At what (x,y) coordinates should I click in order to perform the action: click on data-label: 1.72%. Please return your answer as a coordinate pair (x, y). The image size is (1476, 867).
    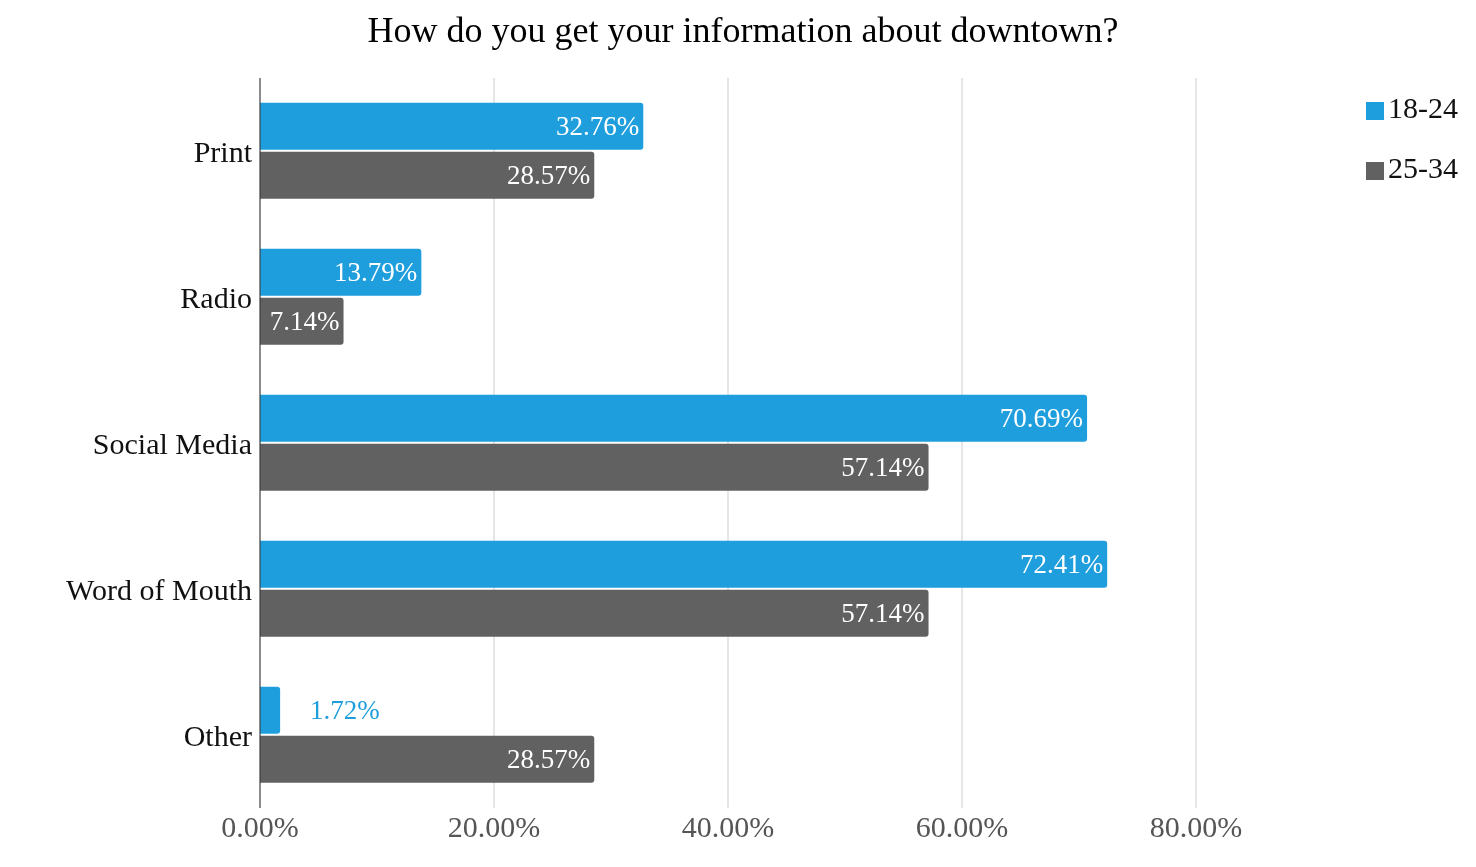
    Looking at the image, I should click on (345, 709).